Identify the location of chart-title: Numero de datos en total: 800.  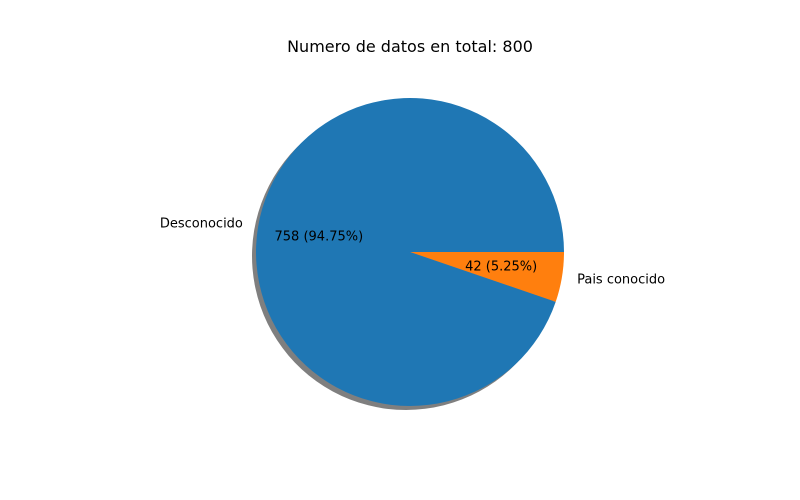
(410, 46).